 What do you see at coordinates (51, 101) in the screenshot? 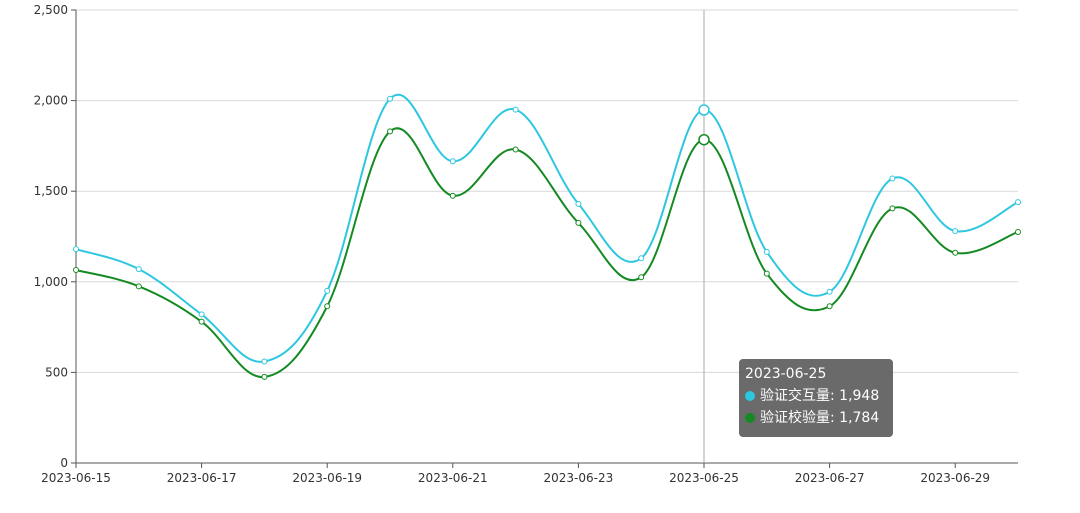
I see `y-tick-label: 2,000` at bounding box center [51, 101].